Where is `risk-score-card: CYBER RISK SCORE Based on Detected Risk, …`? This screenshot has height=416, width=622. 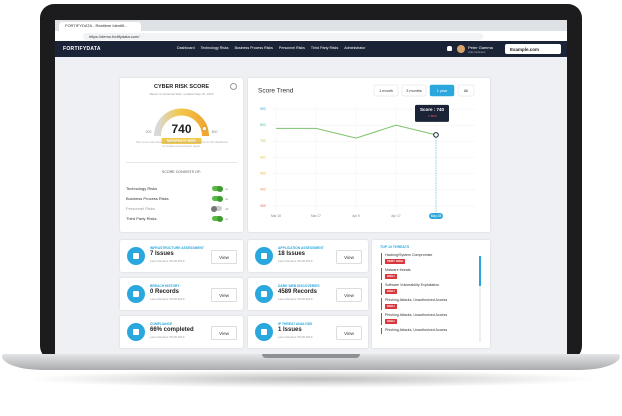
risk-score-card: CYBER RISK SCORE Based on Detected Risk, … is located at coordinates (181, 155).